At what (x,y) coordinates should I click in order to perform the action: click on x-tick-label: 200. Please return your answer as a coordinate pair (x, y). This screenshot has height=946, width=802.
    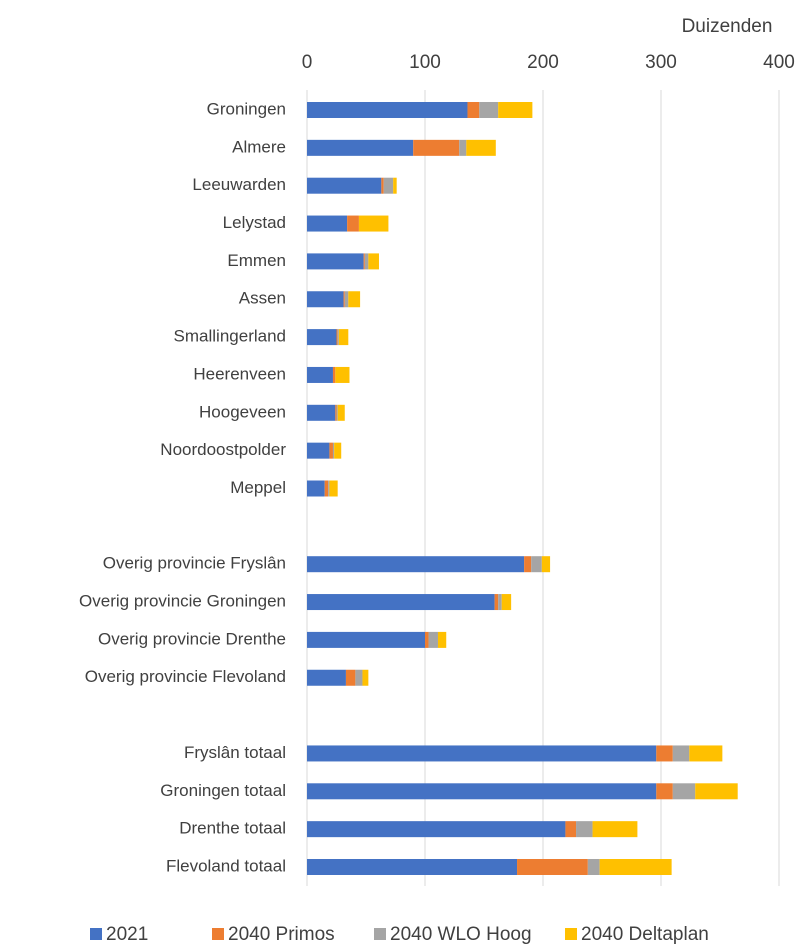
    Looking at the image, I should click on (543, 62).